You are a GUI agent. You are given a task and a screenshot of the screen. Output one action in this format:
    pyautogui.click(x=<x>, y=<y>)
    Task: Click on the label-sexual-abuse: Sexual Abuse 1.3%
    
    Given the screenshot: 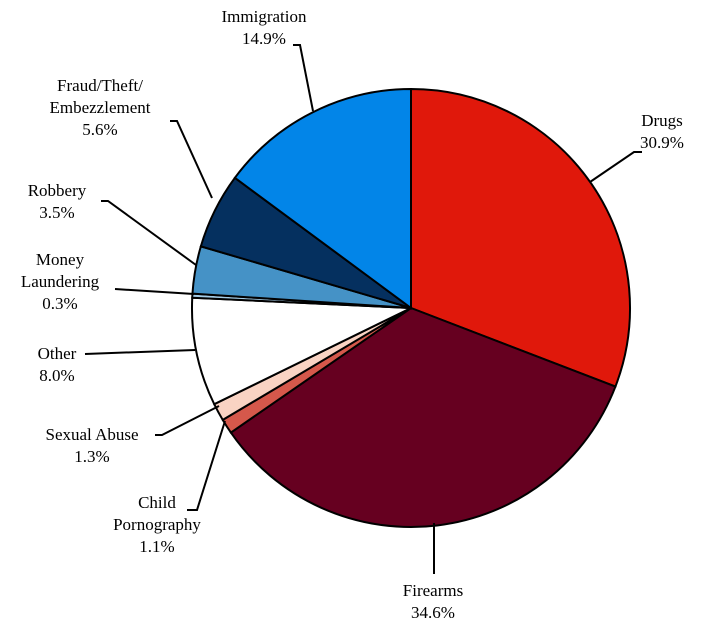 What is the action you would take?
    pyautogui.click(x=91, y=445)
    